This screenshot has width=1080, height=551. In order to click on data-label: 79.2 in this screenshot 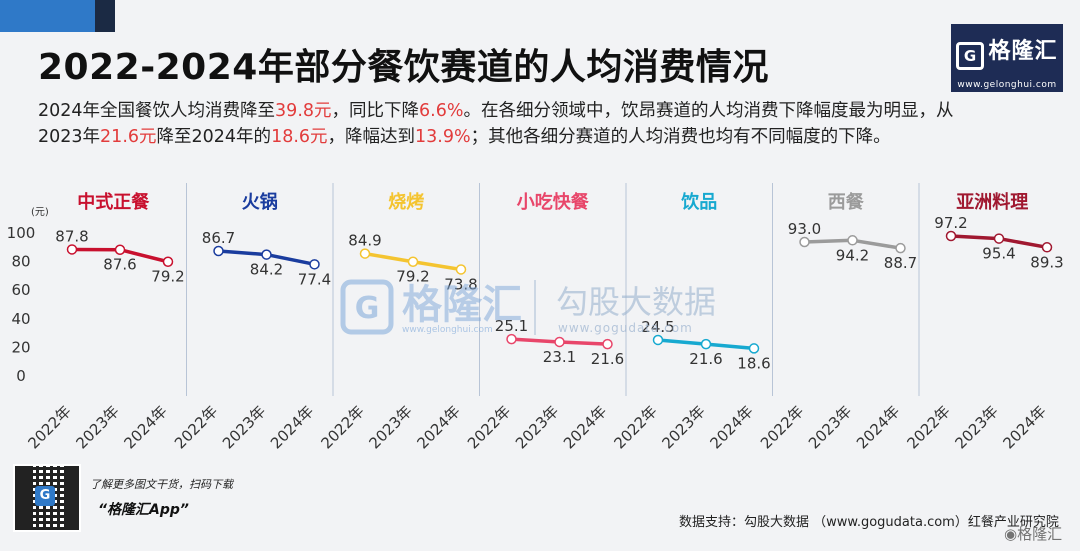, I will do `click(412, 277)`.